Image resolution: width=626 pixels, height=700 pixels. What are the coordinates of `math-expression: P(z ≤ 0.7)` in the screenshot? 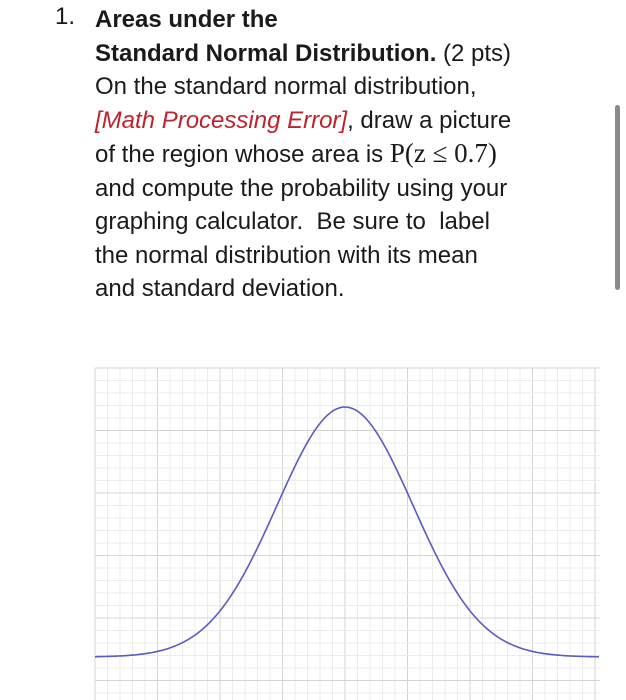 It's located at (443, 153).